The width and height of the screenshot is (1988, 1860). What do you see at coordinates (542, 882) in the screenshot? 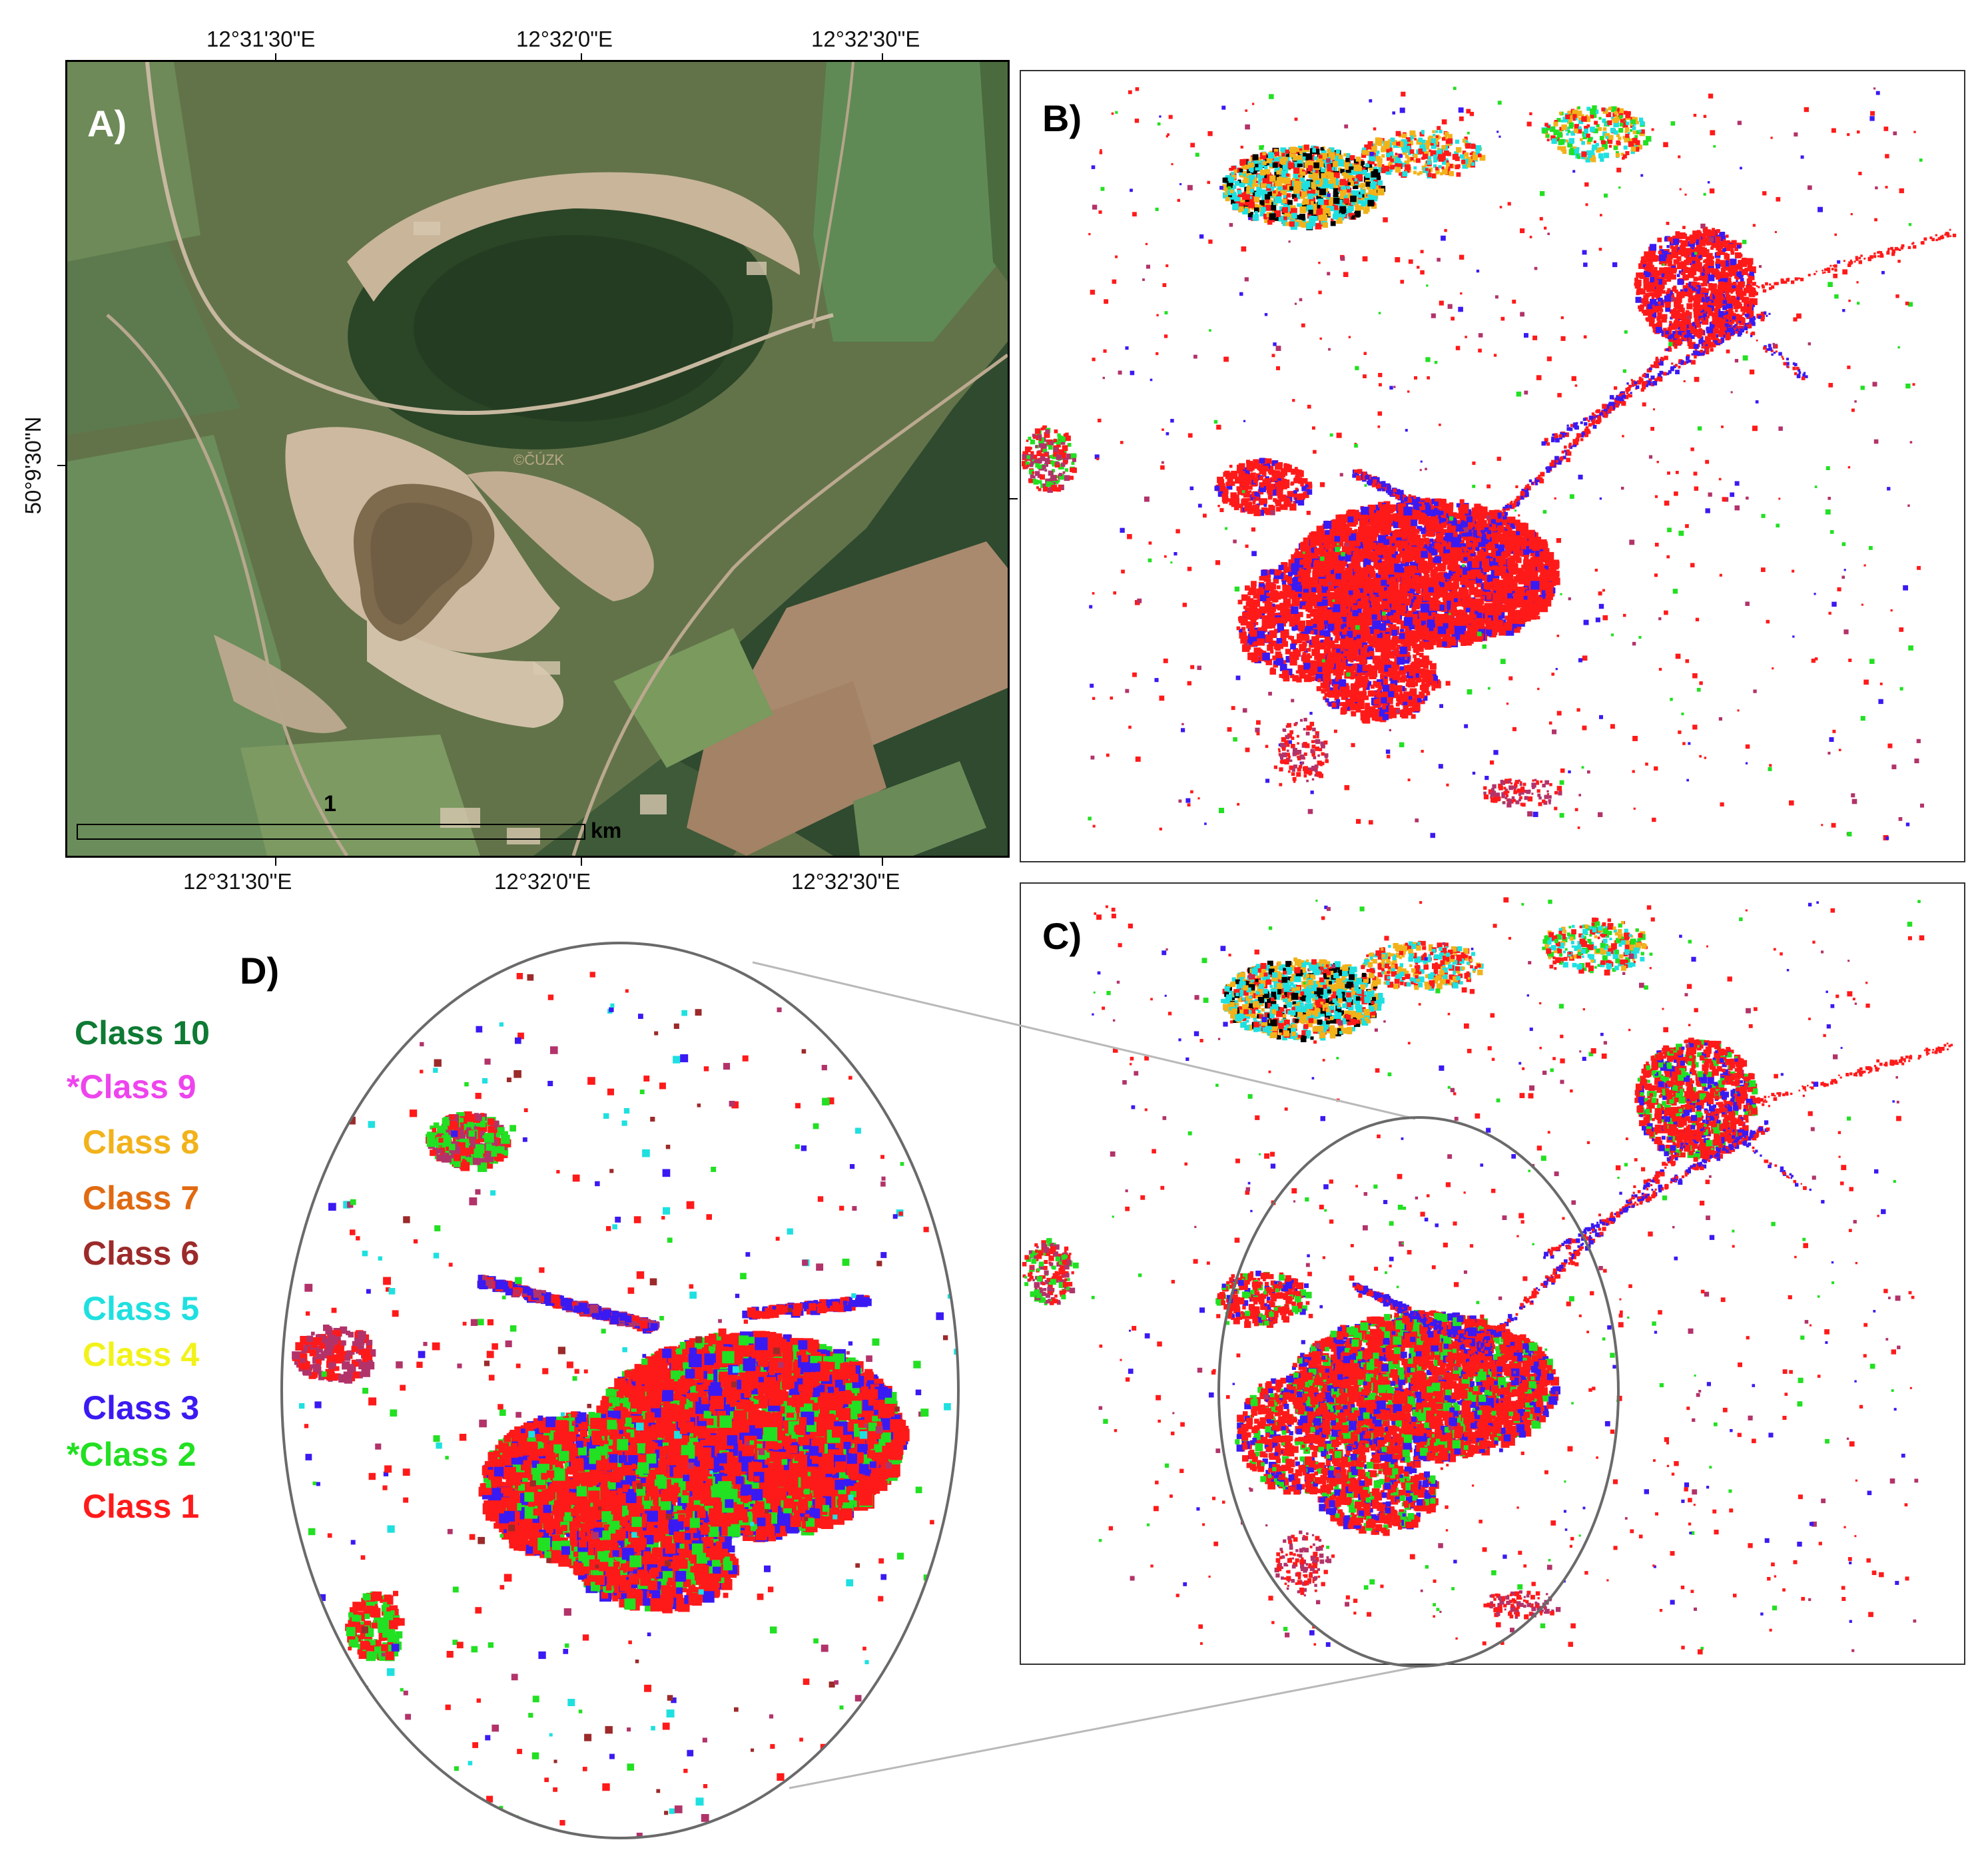
I see `bottom-longitude-2: 12°32'0"E` at bounding box center [542, 882].